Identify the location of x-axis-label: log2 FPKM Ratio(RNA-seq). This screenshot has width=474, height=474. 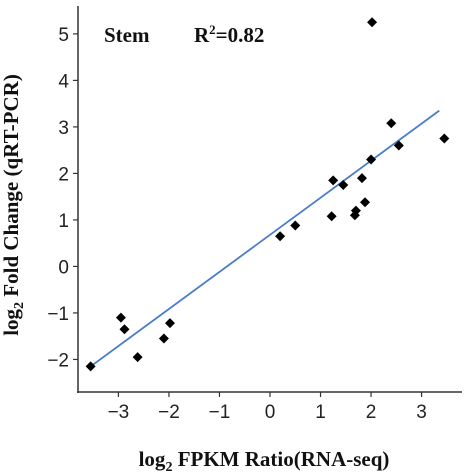
(264, 460).